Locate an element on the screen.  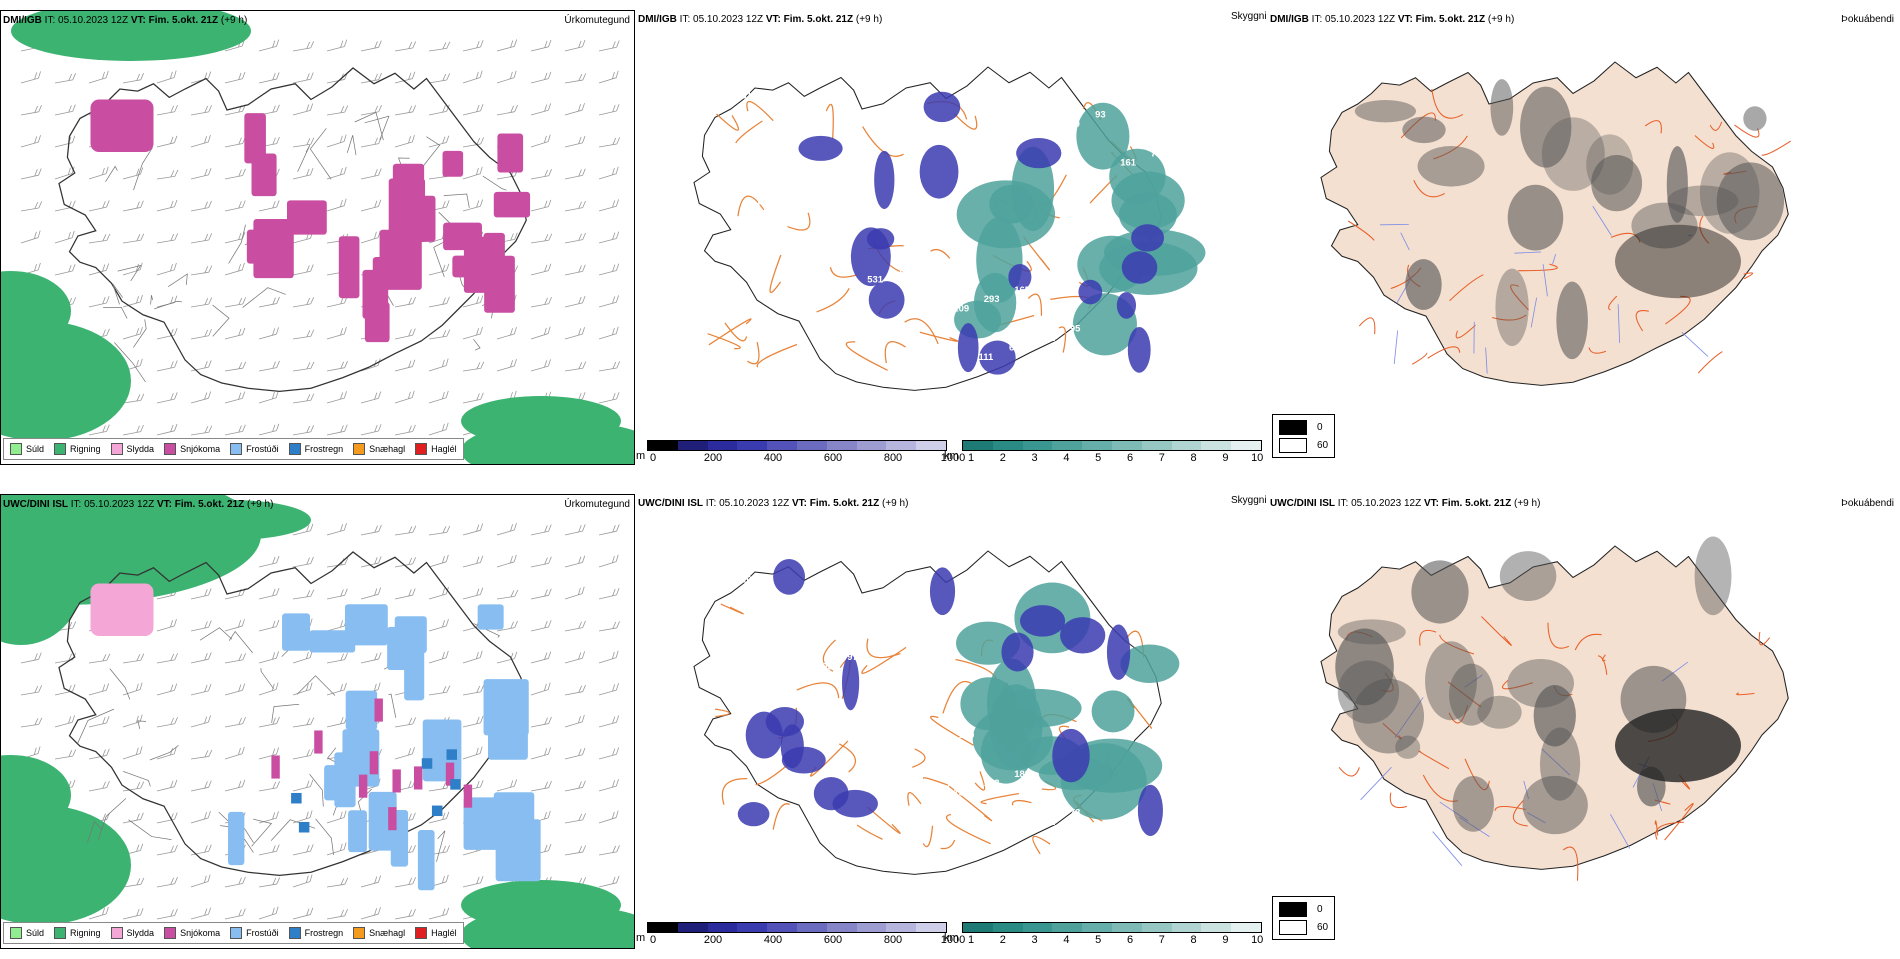
cloud-base-label: 131 is located at coordinates (1047, 822).